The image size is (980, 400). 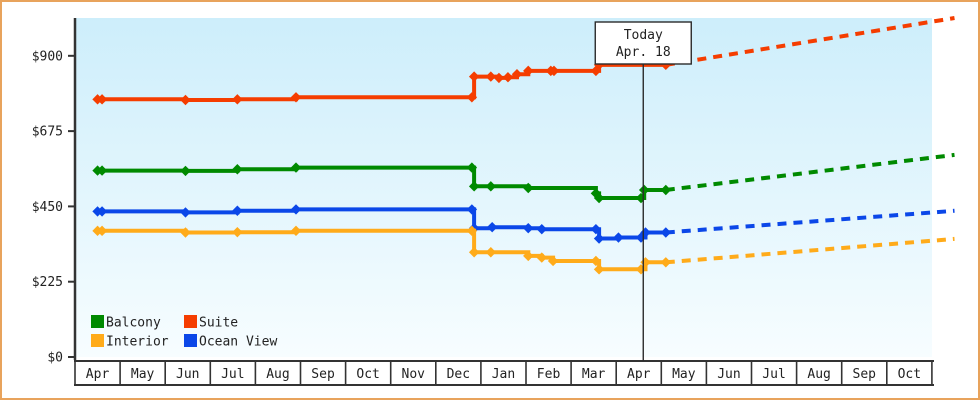 What do you see at coordinates (184, 332) in the screenshot?
I see `chart-legend: Balcony Suite Interior Ocean View` at bounding box center [184, 332].